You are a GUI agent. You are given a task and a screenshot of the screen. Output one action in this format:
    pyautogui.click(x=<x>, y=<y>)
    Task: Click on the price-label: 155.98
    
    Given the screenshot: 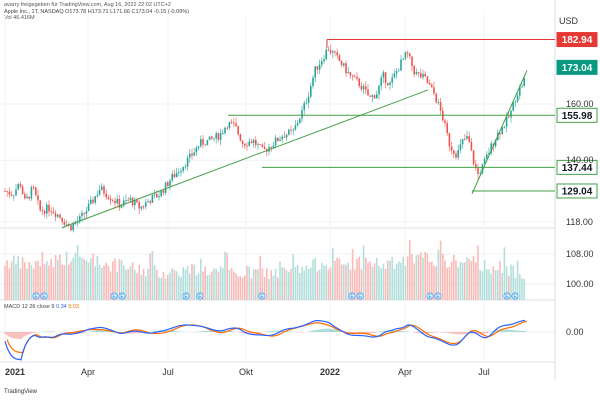 What is the action you would take?
    pyautogui.click(x=577, y=115)
    